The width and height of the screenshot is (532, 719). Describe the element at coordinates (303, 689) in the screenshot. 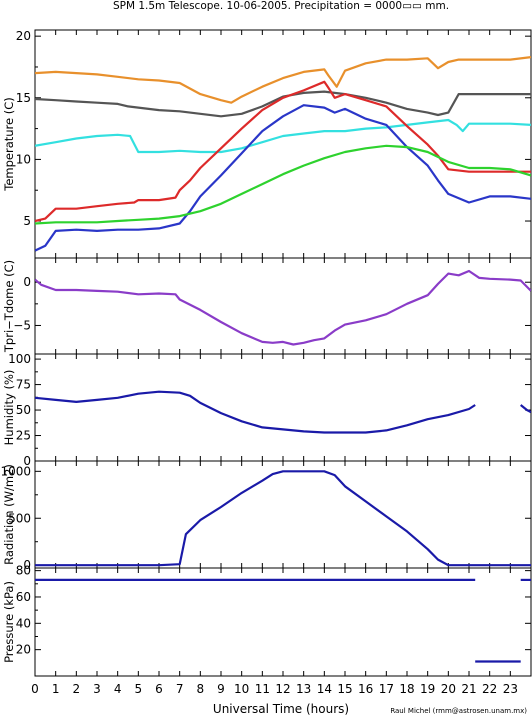

I see `x-tick-label: 13` at that location.